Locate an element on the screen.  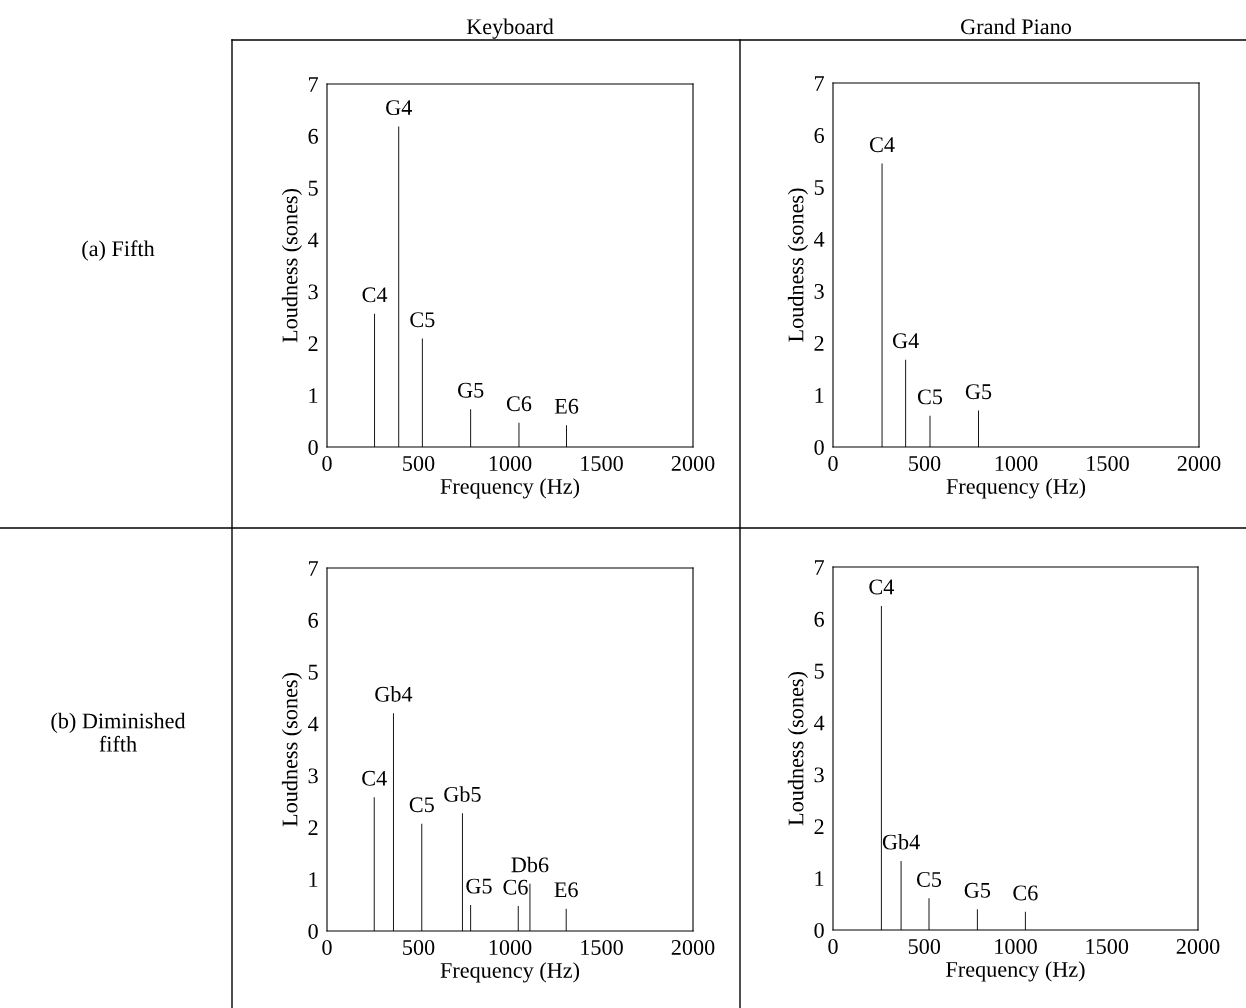
annotation: Gb5 is located at coordinates (462, 794).